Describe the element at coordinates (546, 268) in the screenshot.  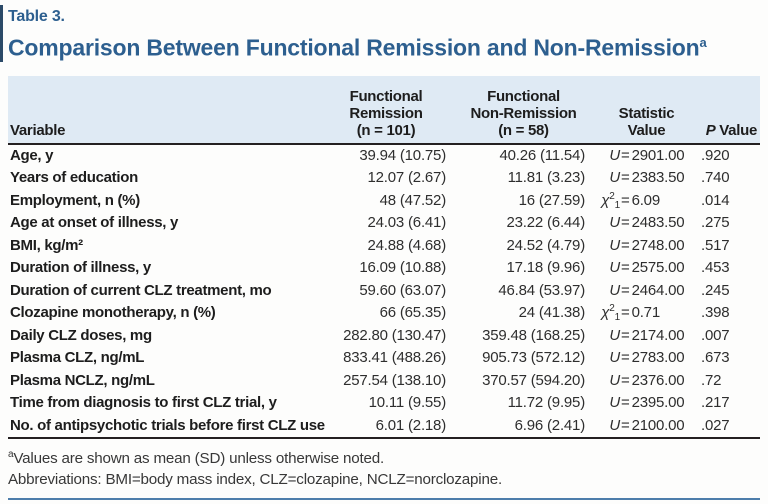
I see `non-remission-cell: 17.18 (9.96)` at that location.